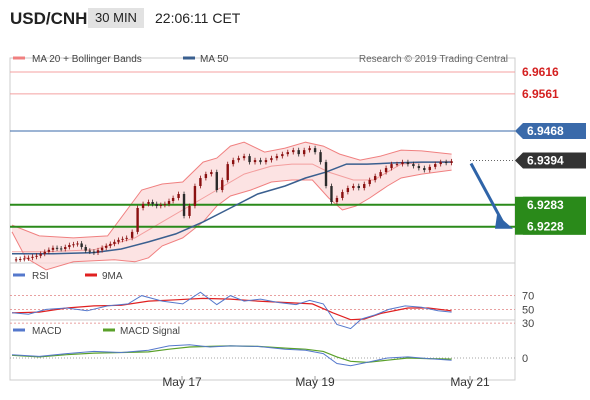 The width and height of the screenshot is (590, 400). I want to click on timestamp: 22:06:11 CET, so click(198, 18).